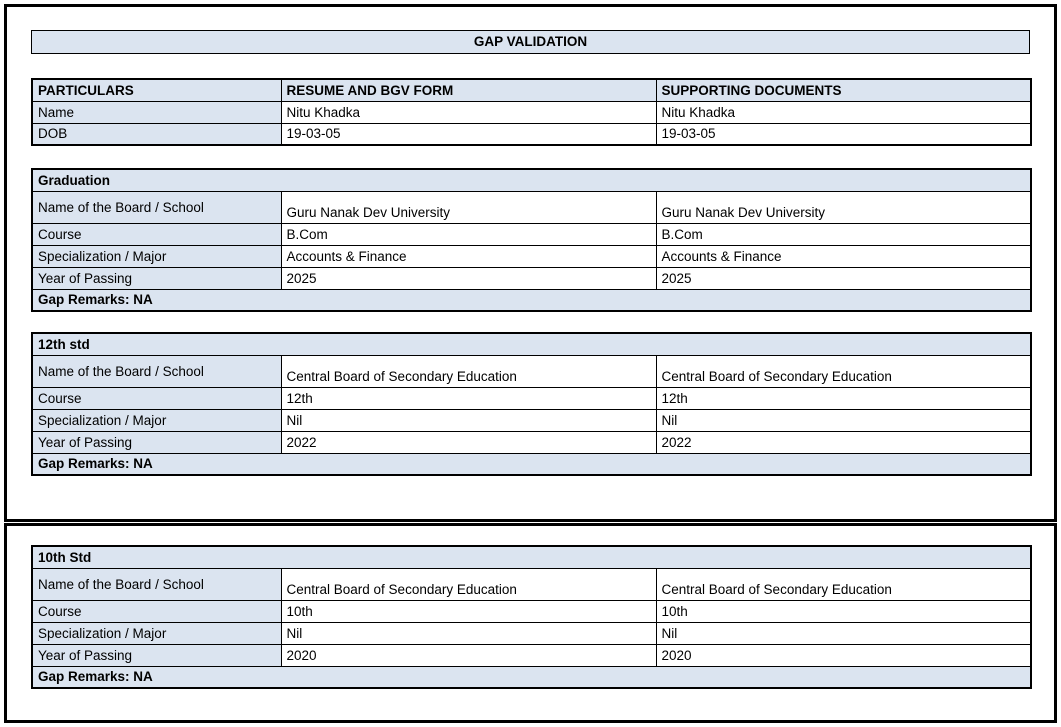 This screenshot has height=727, width=1061. Describe the element at coordinates (468, 134) in the screenshot. I see `resume-value-cell: 19-03-05` at that location.